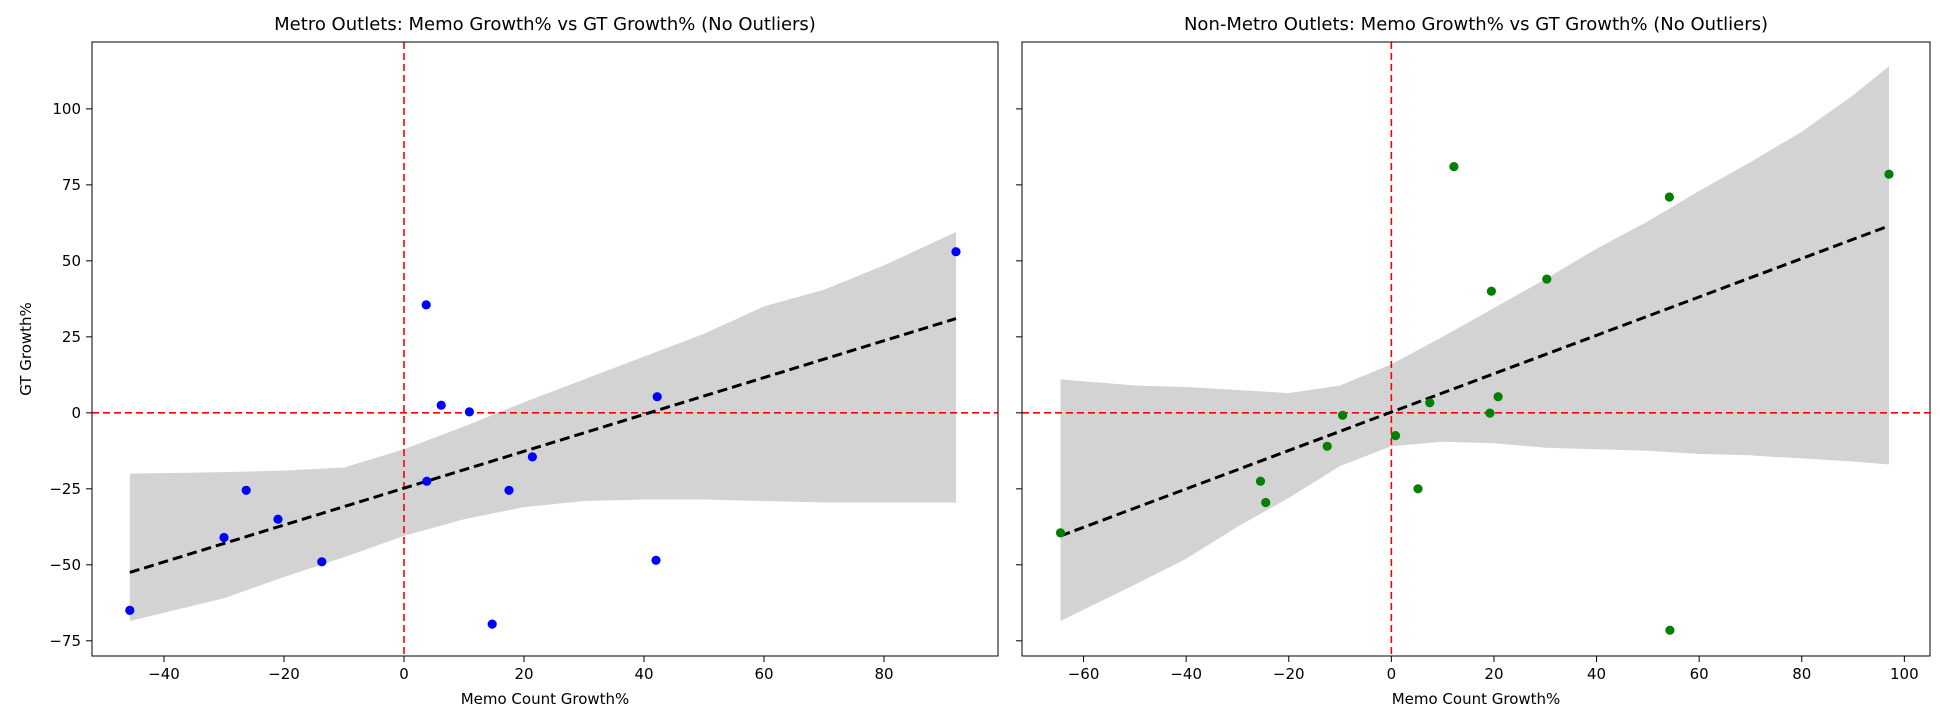 The width and height of the screenshot is (1940, 726). I want to click on x-tick-label: 100, so click(1904, 674).